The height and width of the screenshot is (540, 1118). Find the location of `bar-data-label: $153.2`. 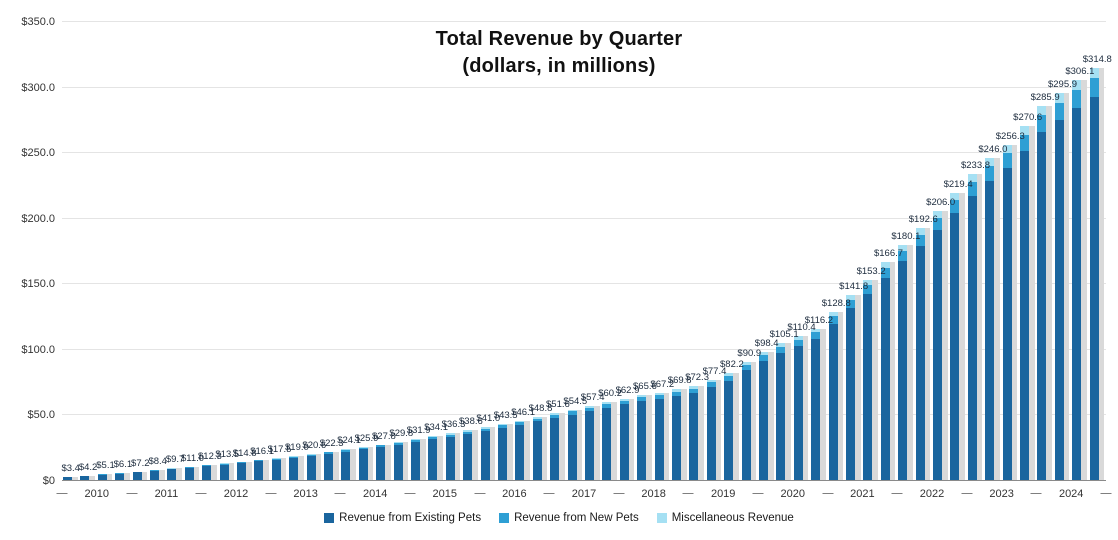

bar-data-label: $153.2 is located at coordinates (871, 272).